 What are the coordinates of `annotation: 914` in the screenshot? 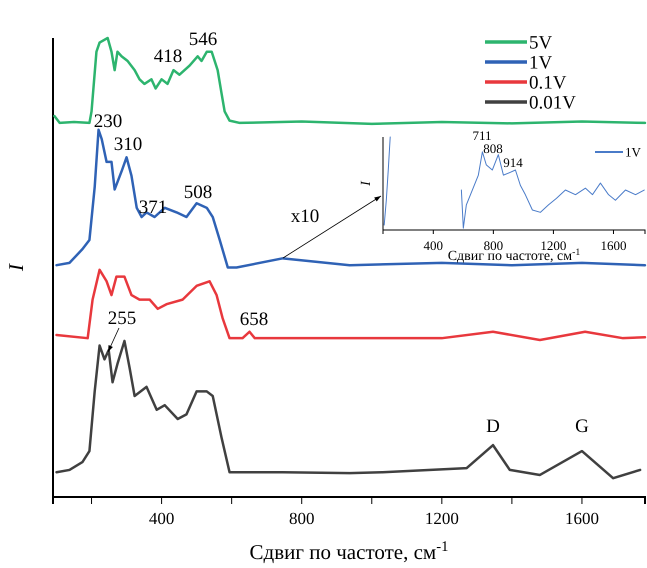 It's located at (513, 162).